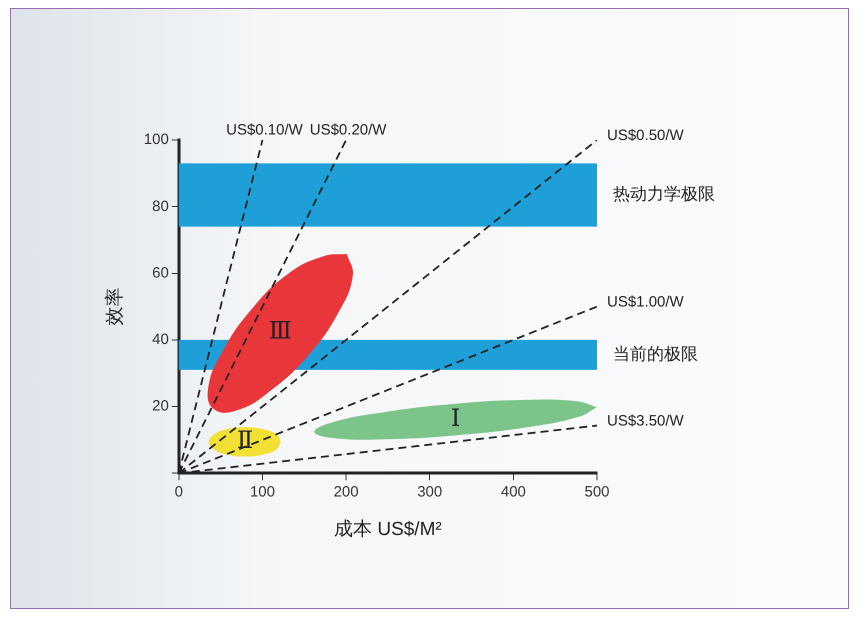  Describe the element at coordinates (160, 406) in the screenshot. I see `y-tick-label: 20` at that location.